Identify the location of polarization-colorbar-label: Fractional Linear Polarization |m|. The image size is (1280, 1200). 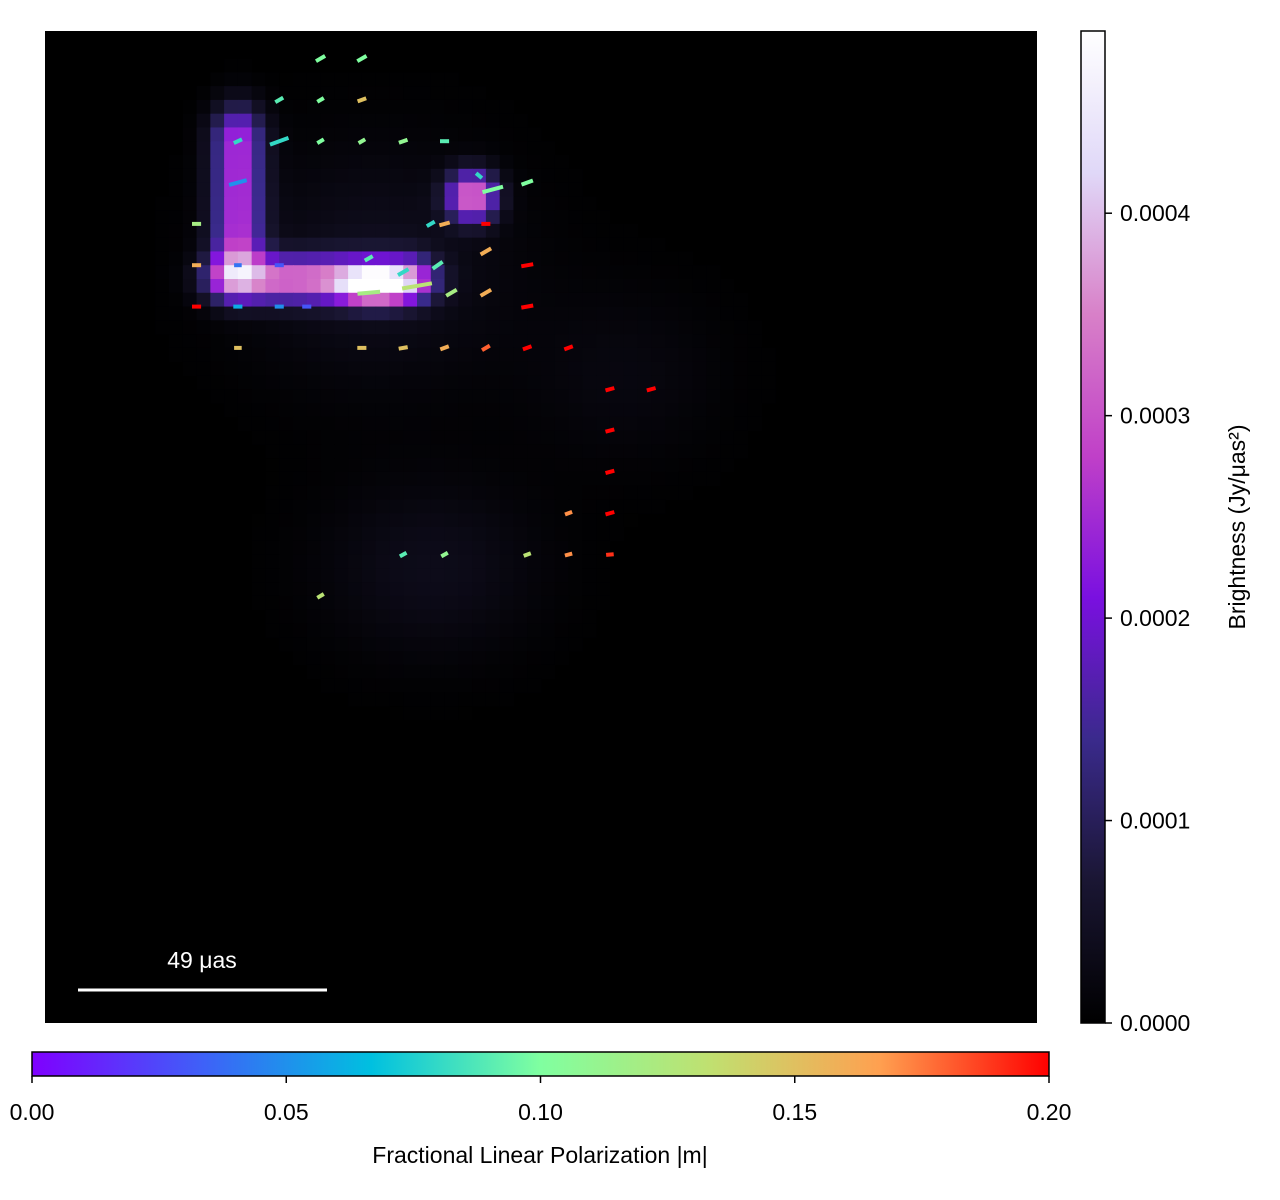
(539, 1155).